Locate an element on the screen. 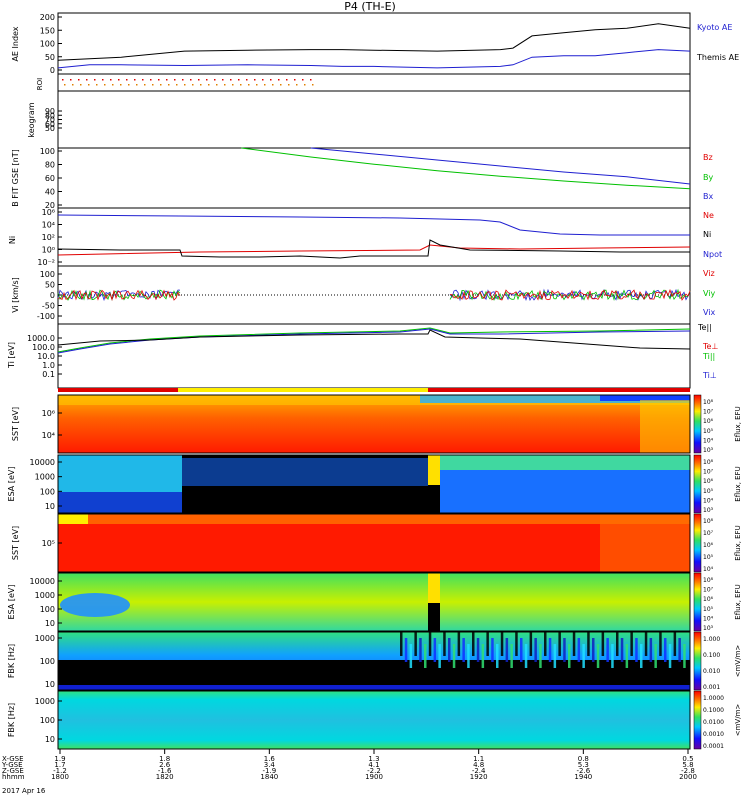 The width and height of the screenshot is (750, 800). esa_e-colorbar is located at coordinates (697, 484).